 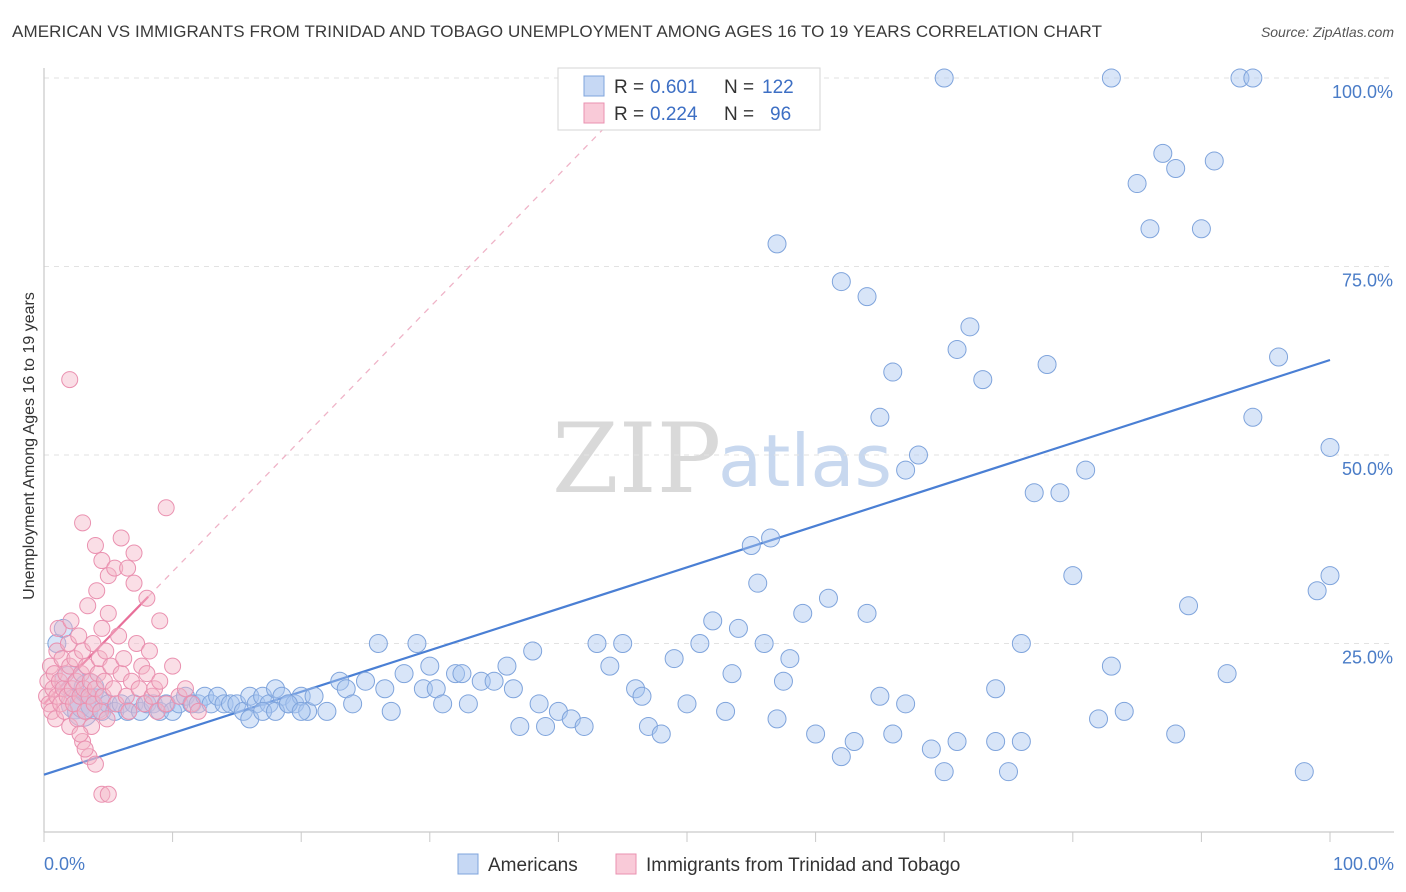 I want to click on y-tick-label-100: 100.0%, so click(x=1362, y=92).